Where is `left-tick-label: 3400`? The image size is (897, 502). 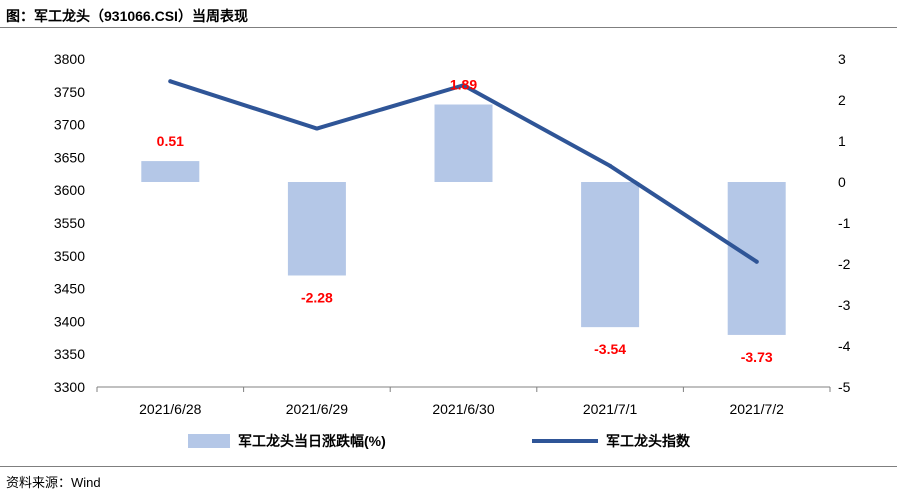
left-tick-label: 3400 is located at coordinates (69, 321).